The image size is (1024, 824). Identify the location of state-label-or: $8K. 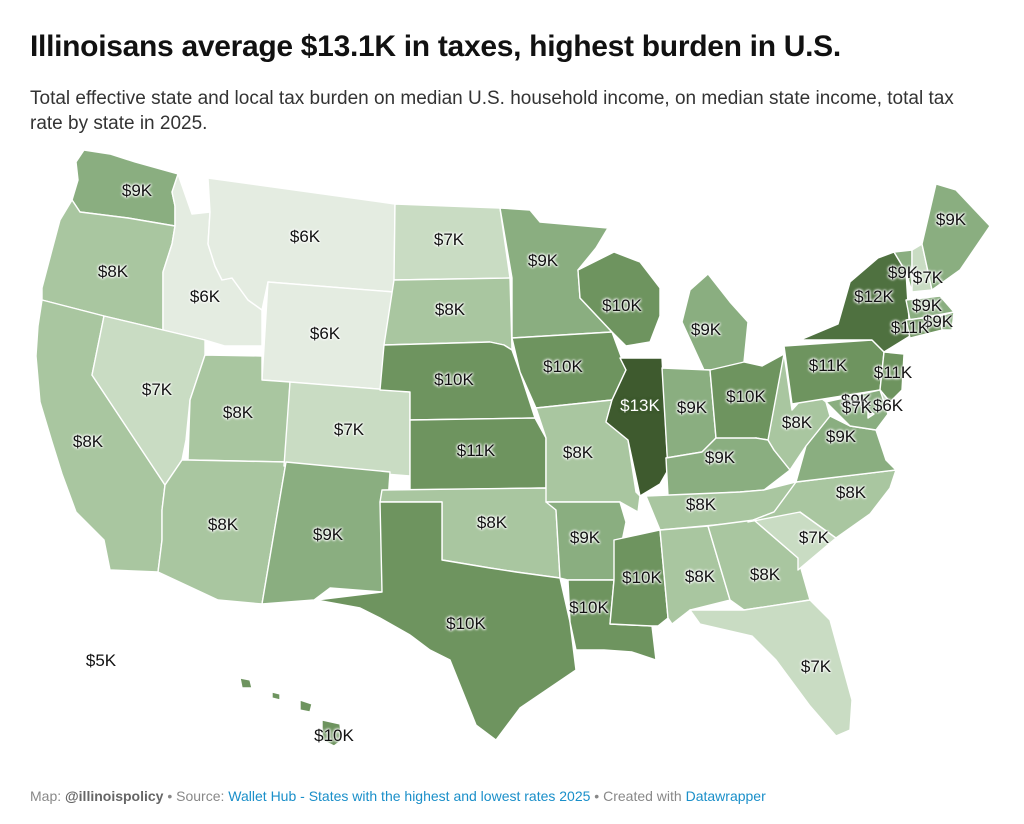
(113, 271).